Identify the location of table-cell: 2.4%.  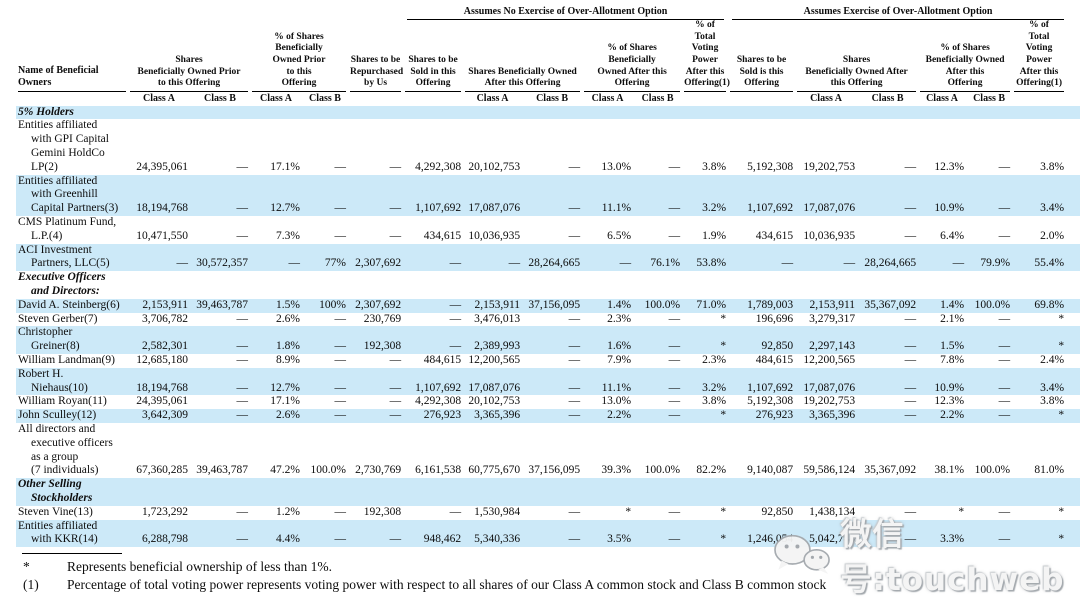
(1052, 360).